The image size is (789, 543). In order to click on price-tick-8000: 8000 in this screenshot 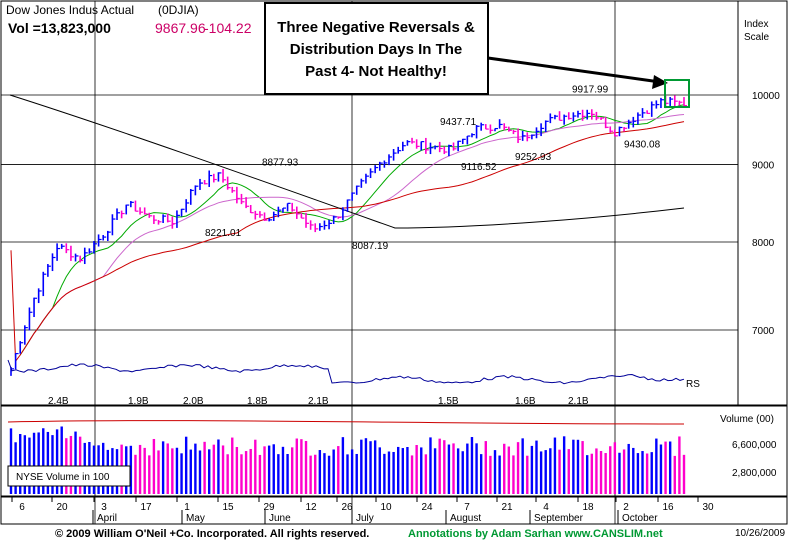, I will do `click(763, 243)`.